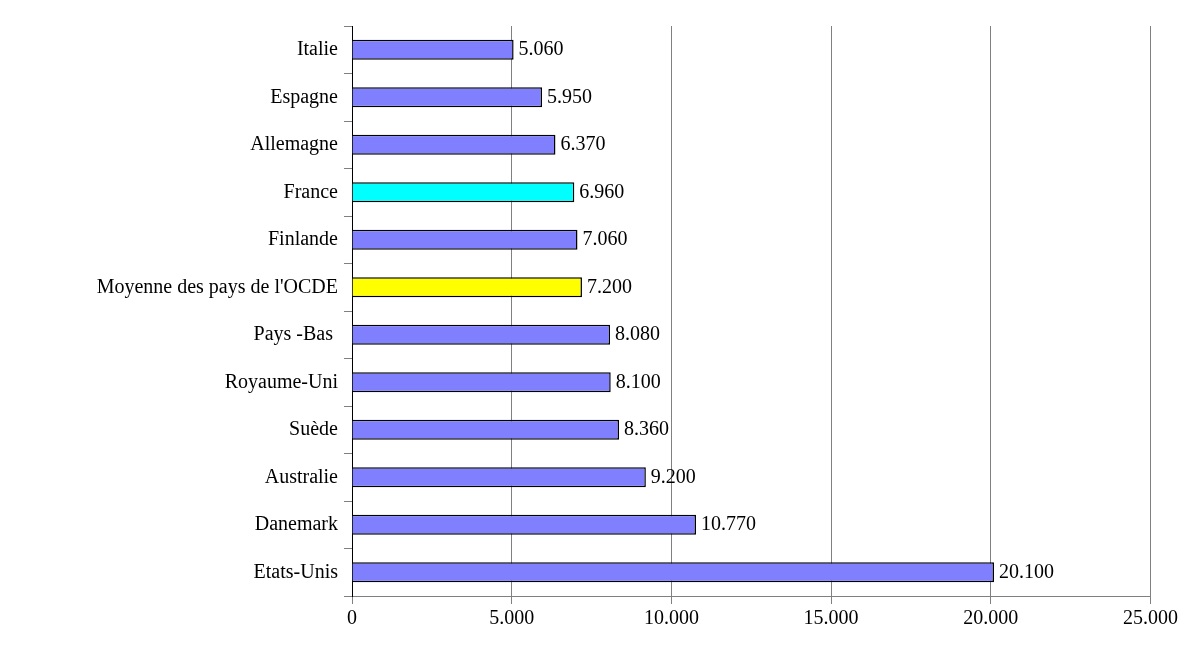 Image resolution: width=1189 pixels, height=646 pixels. I want to click on x-tick-label: 25.000, so click(1150, 617).